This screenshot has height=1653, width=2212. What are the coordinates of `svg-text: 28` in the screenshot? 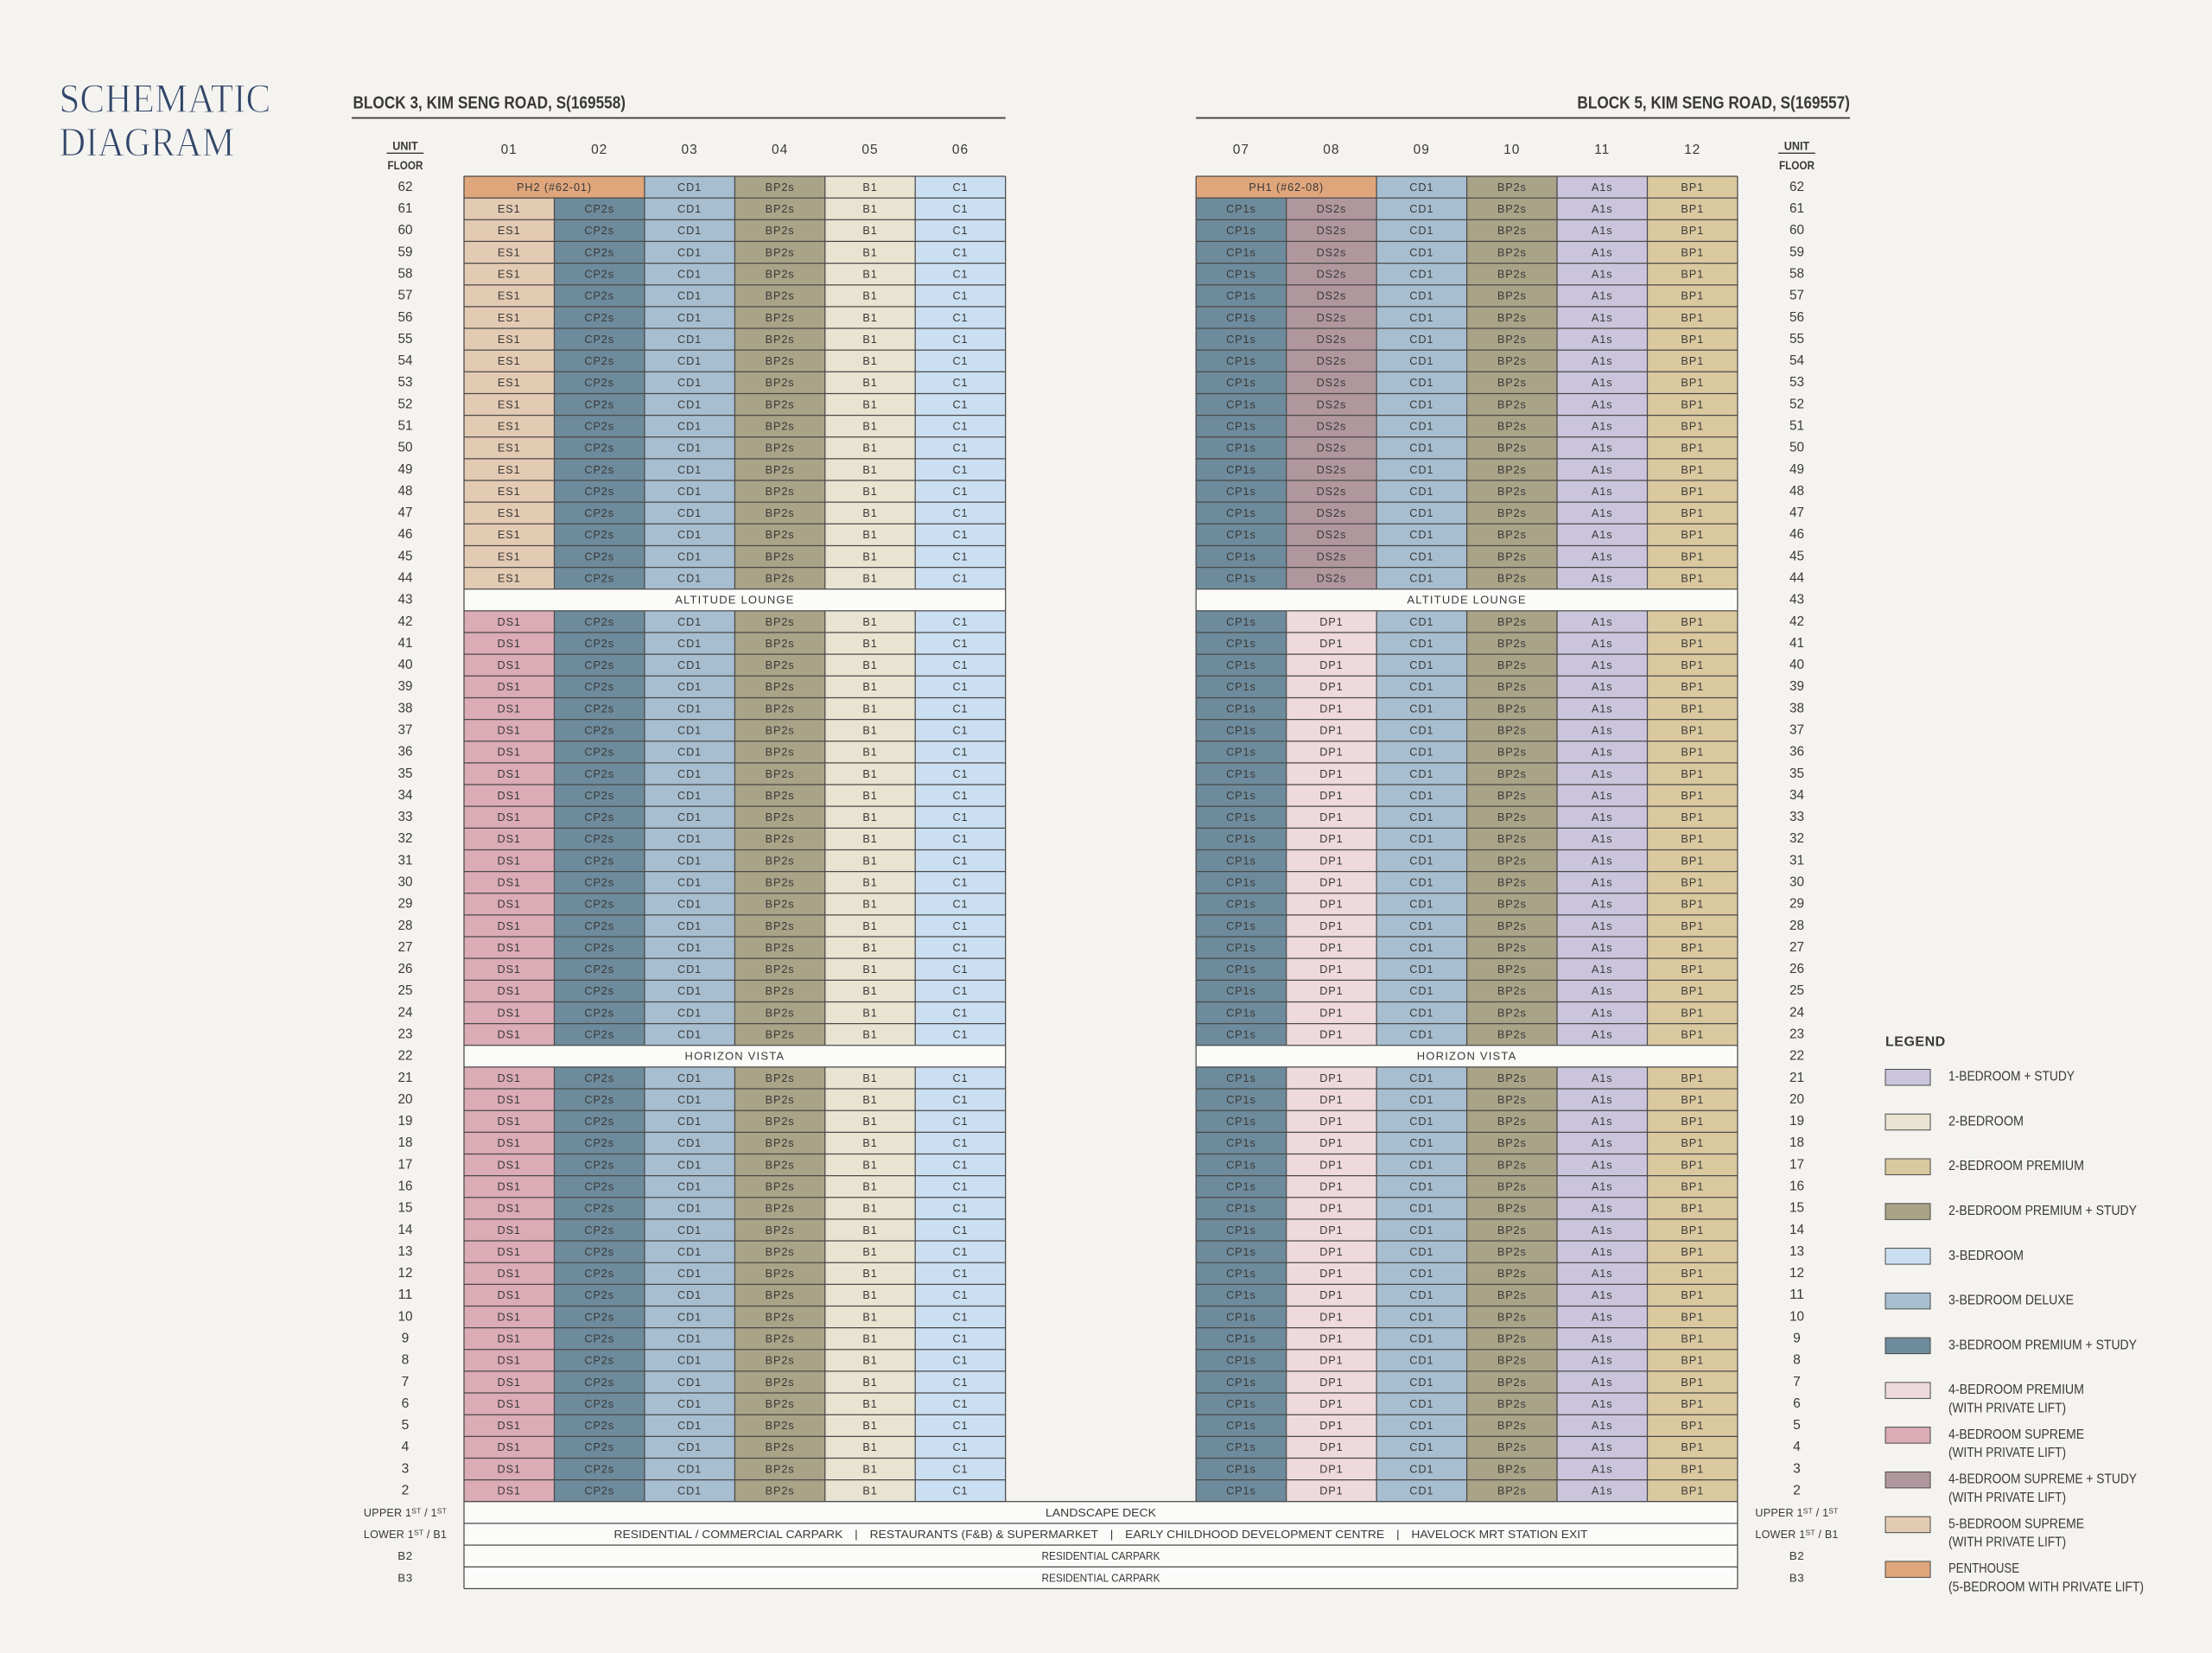 It's located at (405, 926).